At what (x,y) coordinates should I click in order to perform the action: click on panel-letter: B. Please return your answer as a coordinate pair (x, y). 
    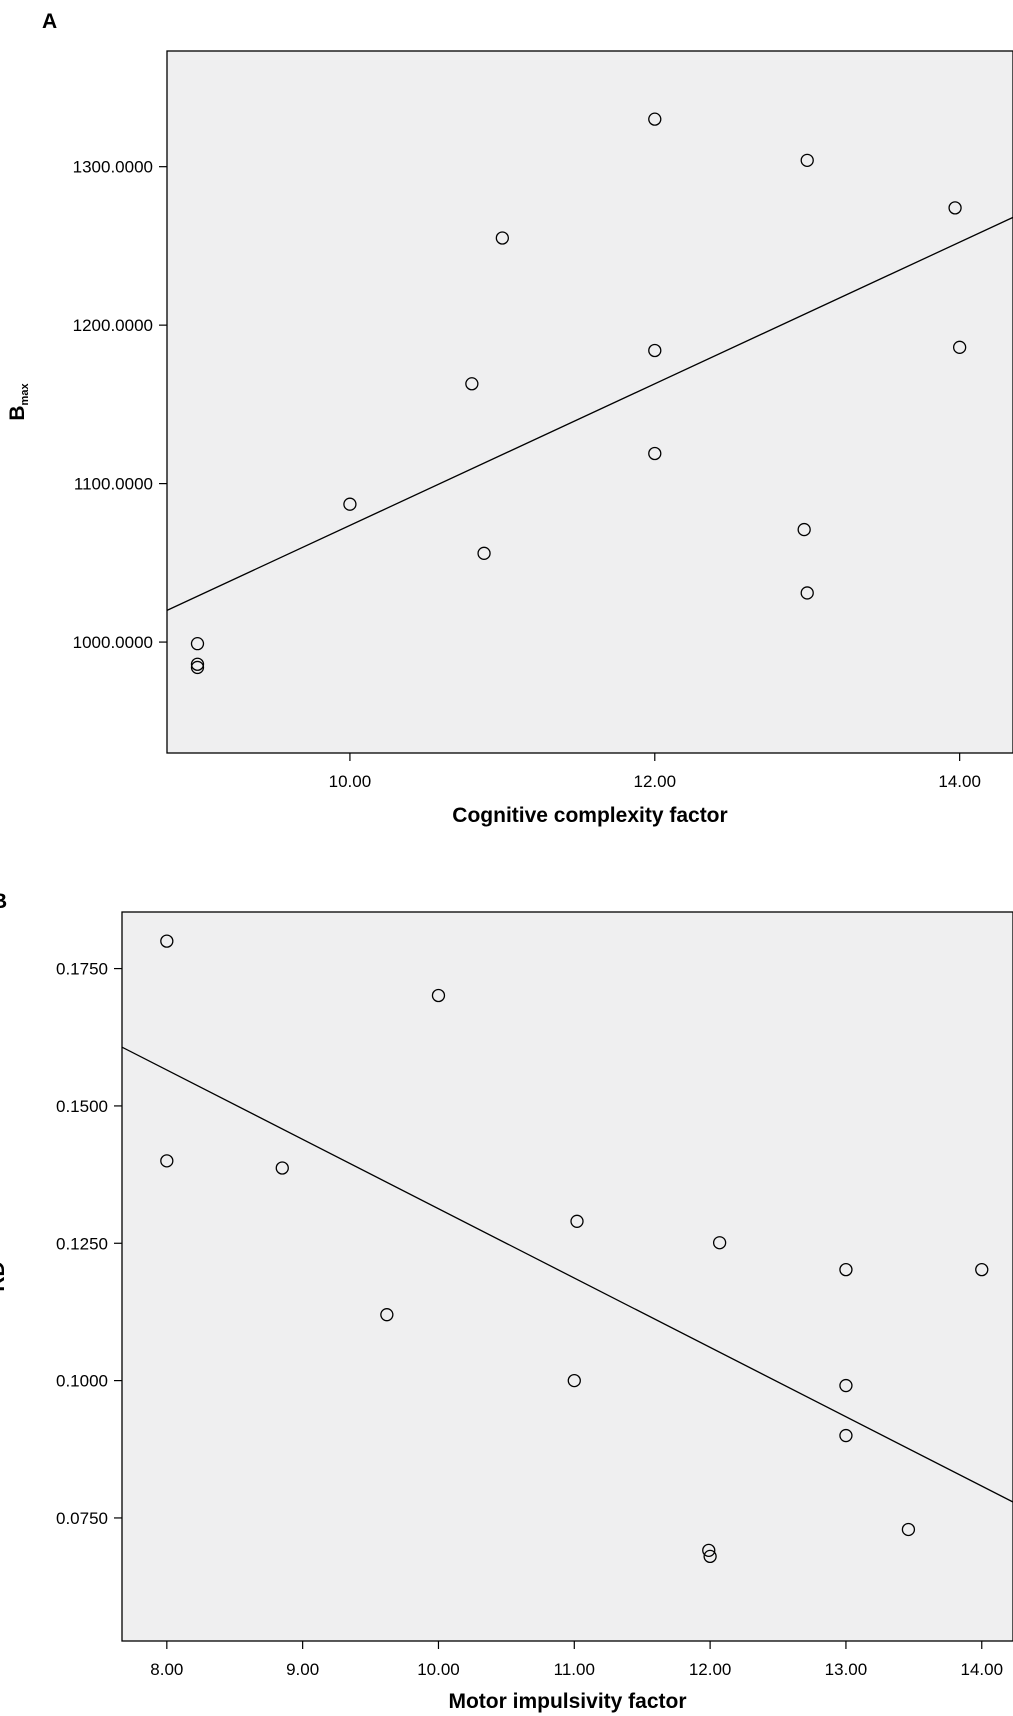
    Looking at the image, I should click on (3, 901).